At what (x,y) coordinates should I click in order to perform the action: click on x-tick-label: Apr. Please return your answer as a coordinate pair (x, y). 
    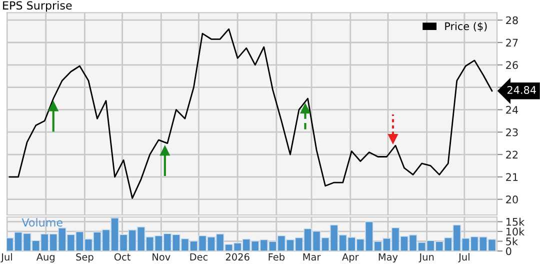
    Looking at the image, I should click on (350, 257).